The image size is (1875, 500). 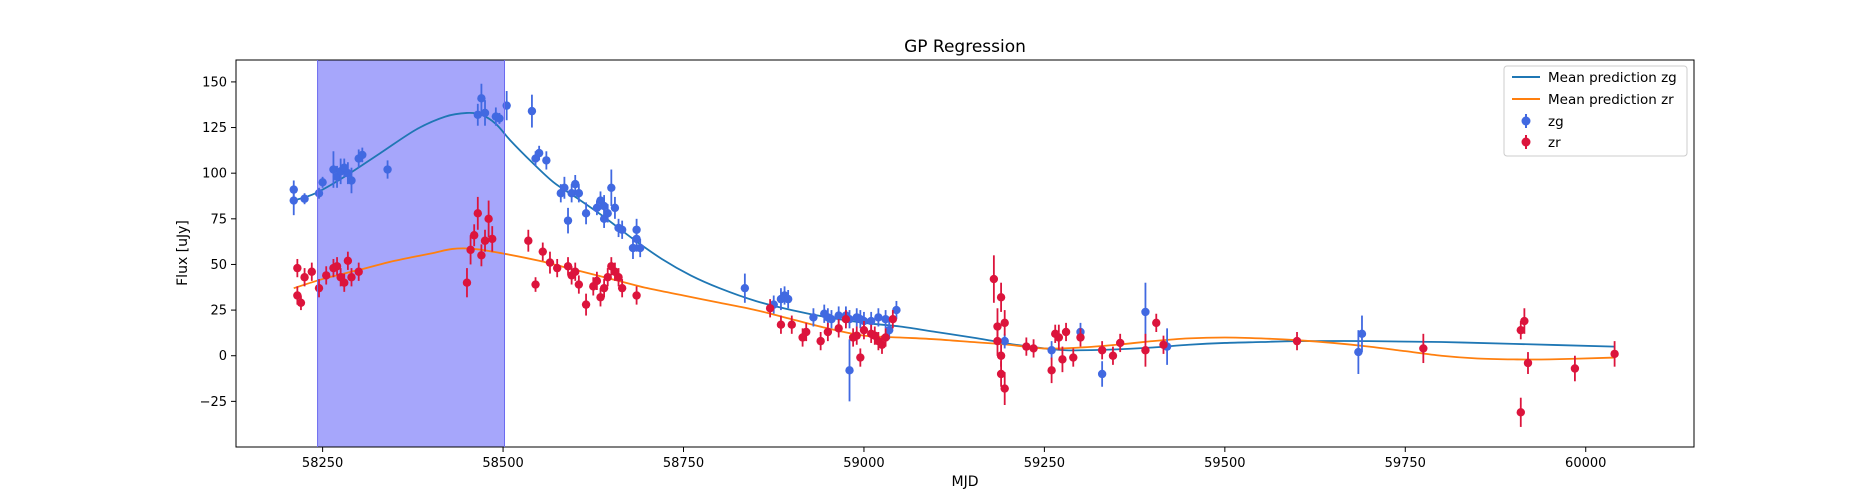 I want to click on legend-label-zr-points: zr, so click(x=1554, y=143).